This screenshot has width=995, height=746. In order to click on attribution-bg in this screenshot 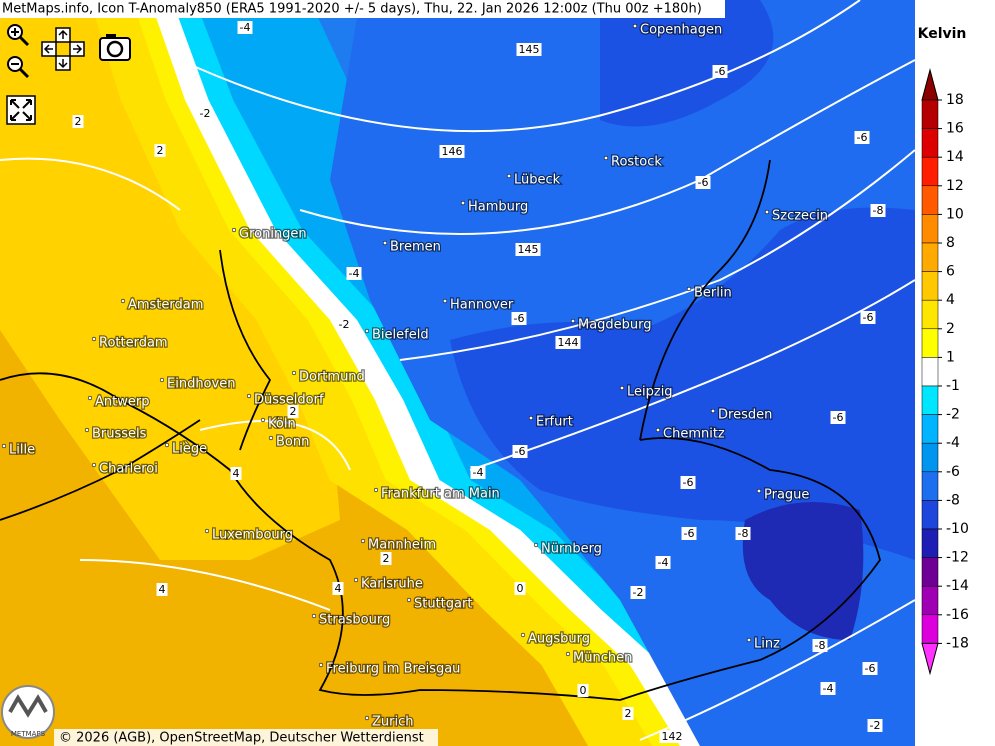, I will do `click(246, 737)`.